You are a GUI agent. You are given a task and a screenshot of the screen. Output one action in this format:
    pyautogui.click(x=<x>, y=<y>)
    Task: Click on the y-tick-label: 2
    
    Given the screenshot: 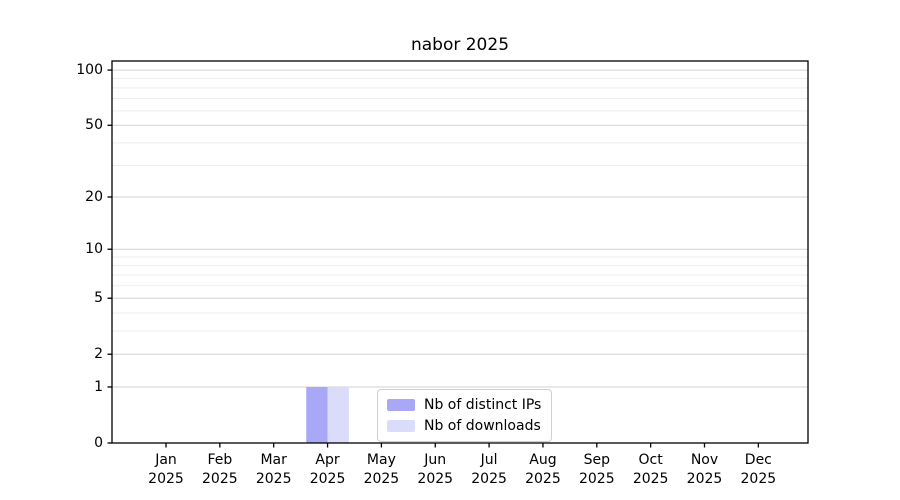 What is the action you would take?
    pyautogui.click(x=98, y=354)
    